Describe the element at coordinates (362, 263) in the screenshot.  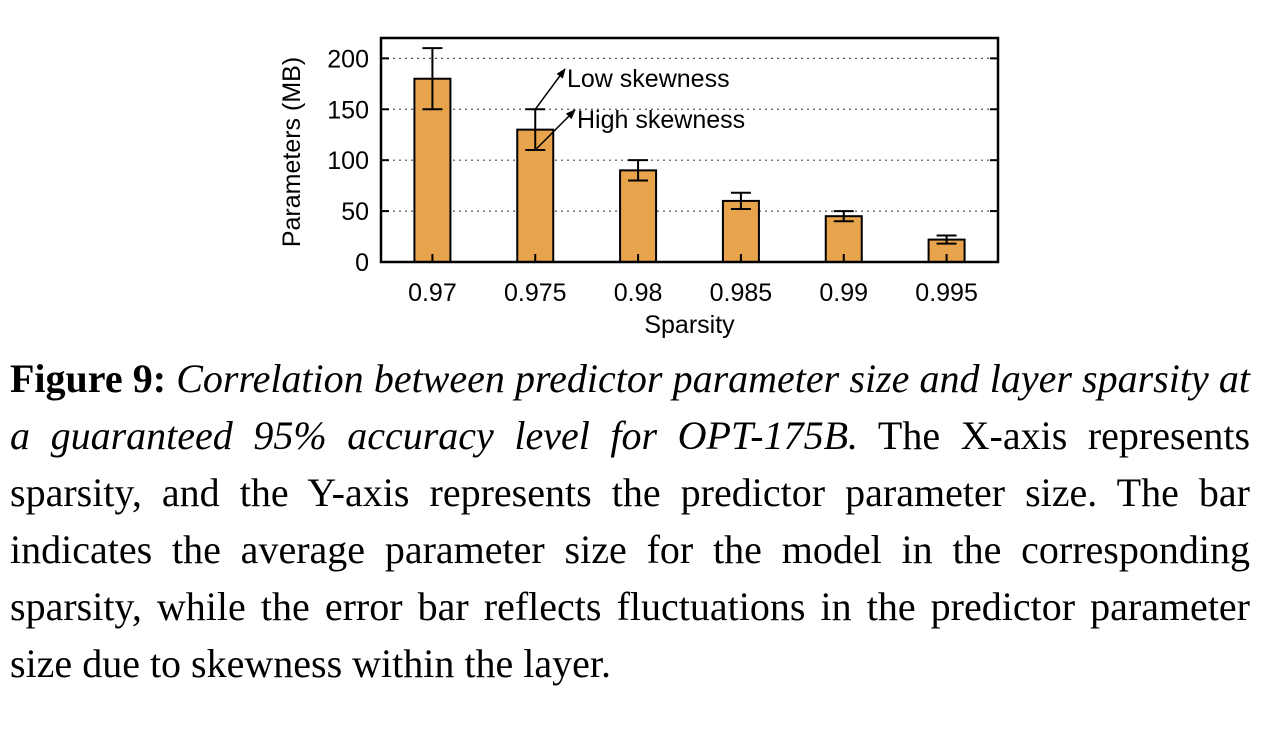
I see `y-tick-label: 0` at that location.